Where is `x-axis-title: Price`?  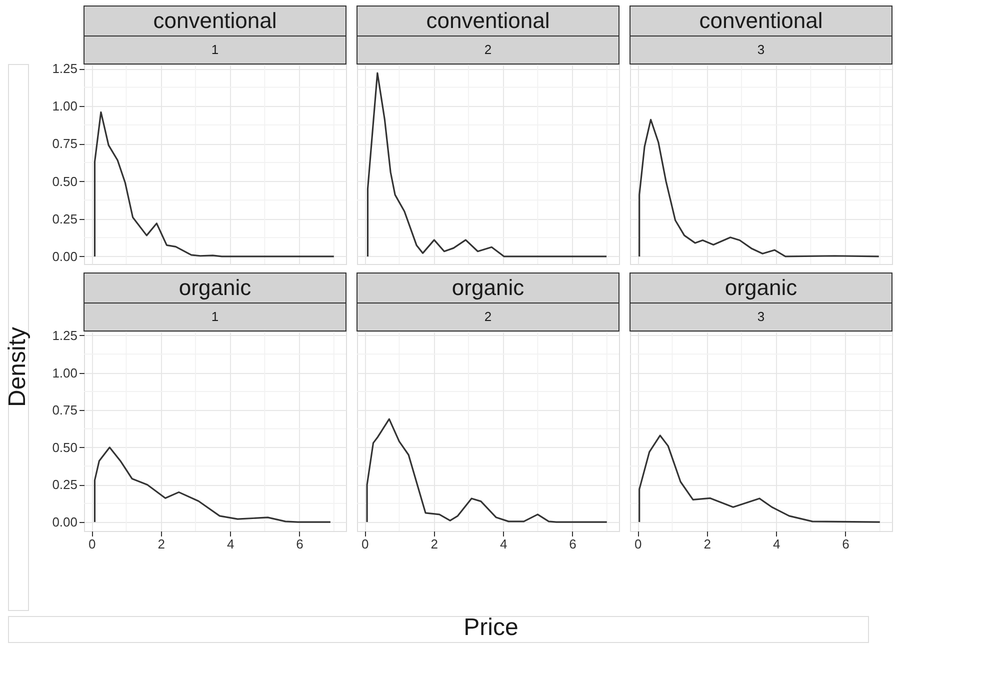 x-axis-title: Price is located at coordinates (491, 627).